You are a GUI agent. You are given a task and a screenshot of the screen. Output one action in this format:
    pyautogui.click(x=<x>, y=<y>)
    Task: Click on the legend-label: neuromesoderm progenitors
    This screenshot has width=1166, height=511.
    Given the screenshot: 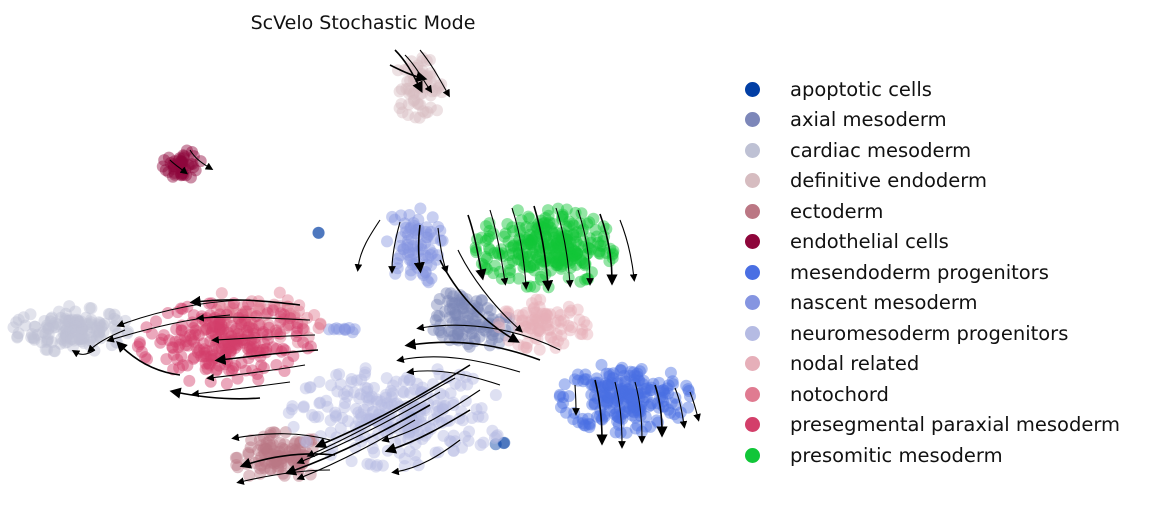 What is the action you would take?
    pyautogui.click(x=929, y=333)
    